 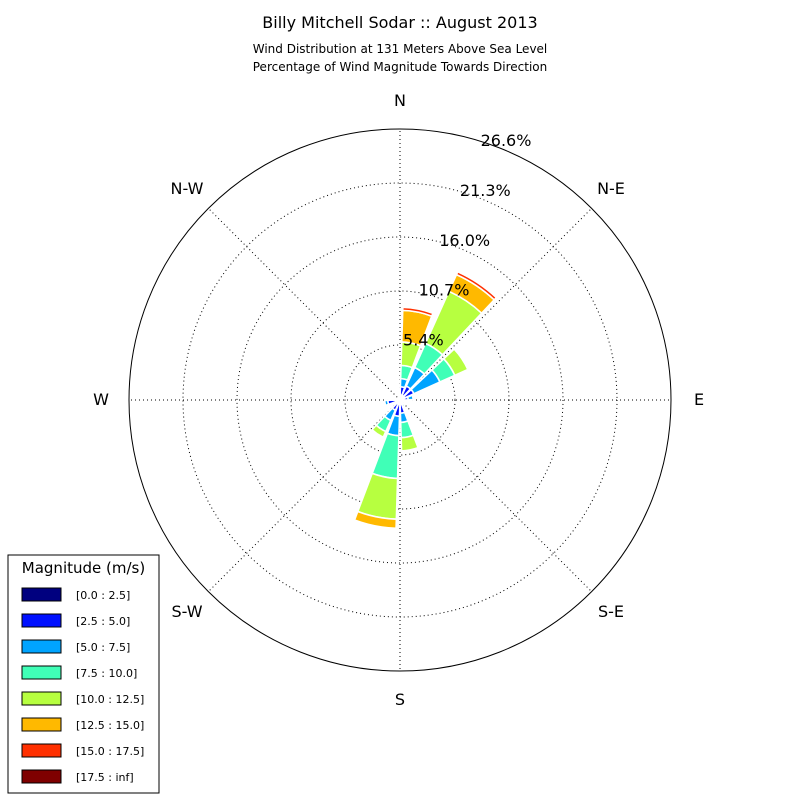 What do you see at coordinates (103, 595) in the screenshot?
I see `legend-label: [0.0 : 2.5]` at bounding box center [103, 595].